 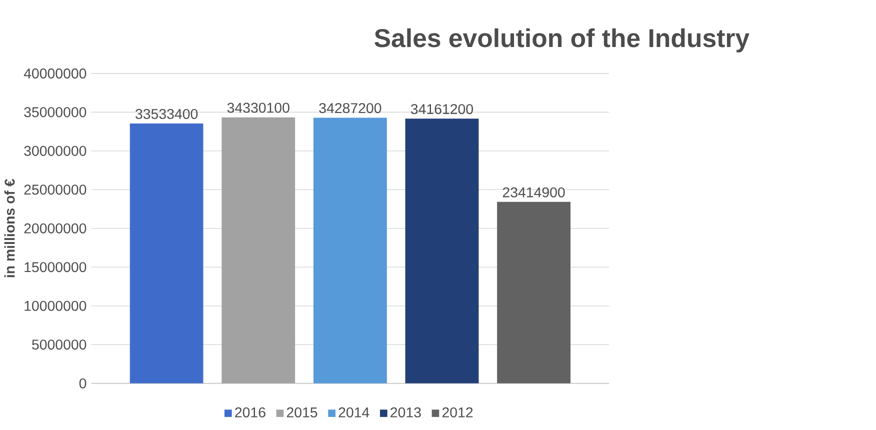 What do you see at coordinates (167, 114) in the screenshot?
I see `data-label: 33533400` at bounding box center [167, 114].